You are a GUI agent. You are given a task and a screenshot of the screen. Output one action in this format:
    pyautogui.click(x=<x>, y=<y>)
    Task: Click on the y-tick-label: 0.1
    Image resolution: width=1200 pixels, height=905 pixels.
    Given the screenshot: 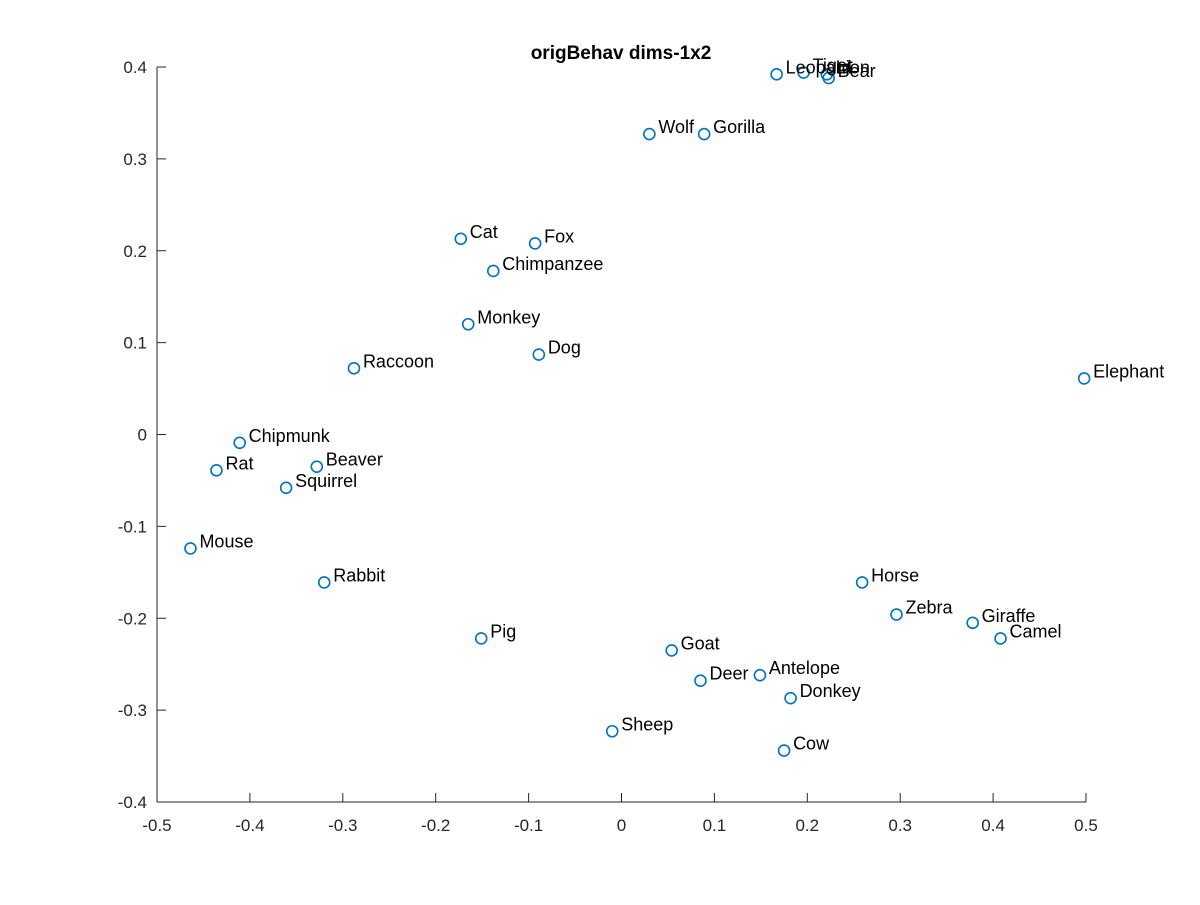 What is the action you would take?
    pyautogui.click(x=135, y=343)
    